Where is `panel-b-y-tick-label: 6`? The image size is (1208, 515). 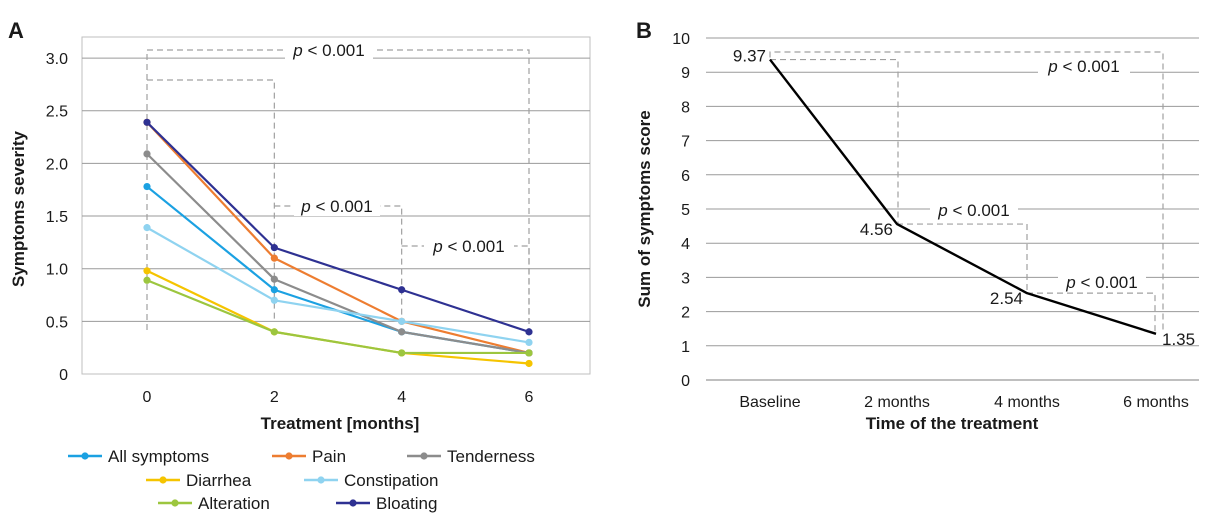 panel-b-y-tick-label: 6 is located at coordinates (685, 176).